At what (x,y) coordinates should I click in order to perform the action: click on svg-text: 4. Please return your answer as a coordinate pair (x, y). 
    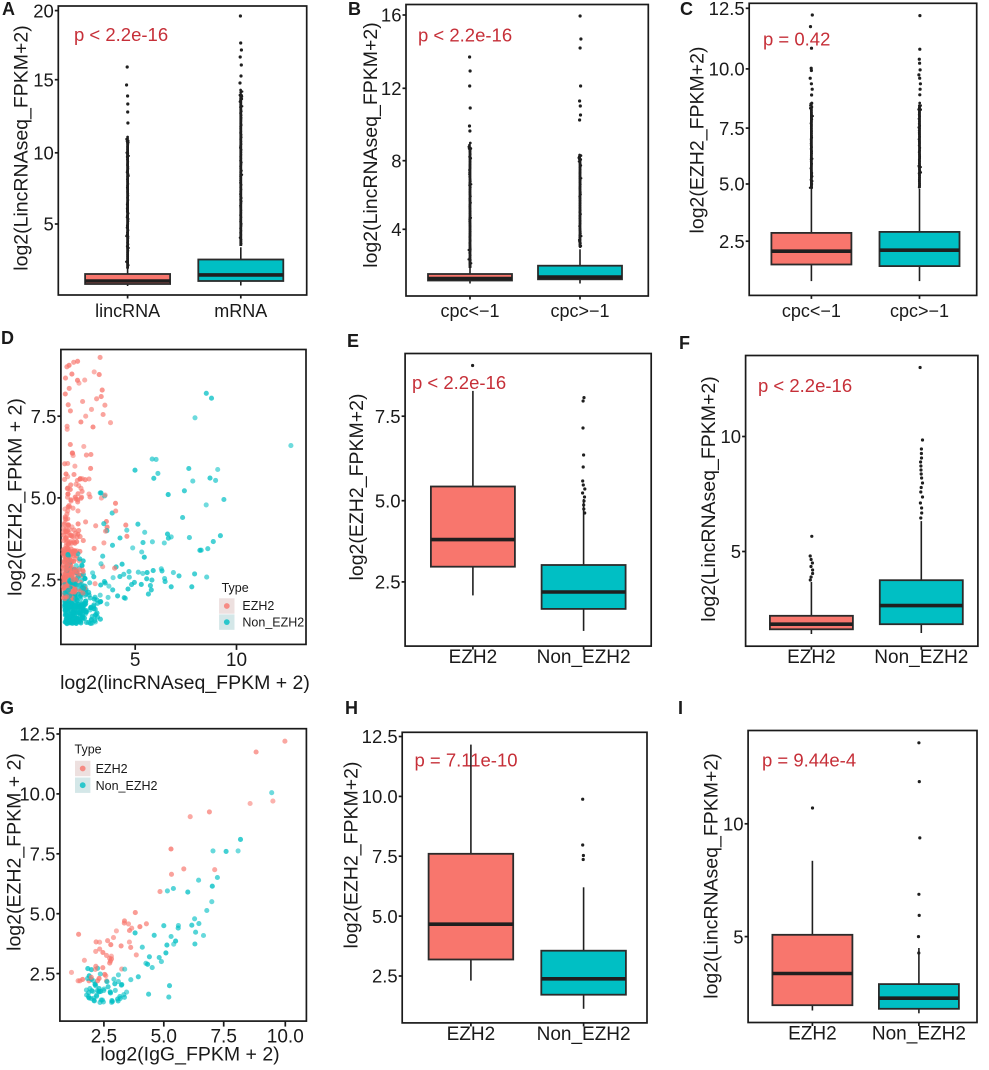
    Looking at the image, I should click on (396, 229).